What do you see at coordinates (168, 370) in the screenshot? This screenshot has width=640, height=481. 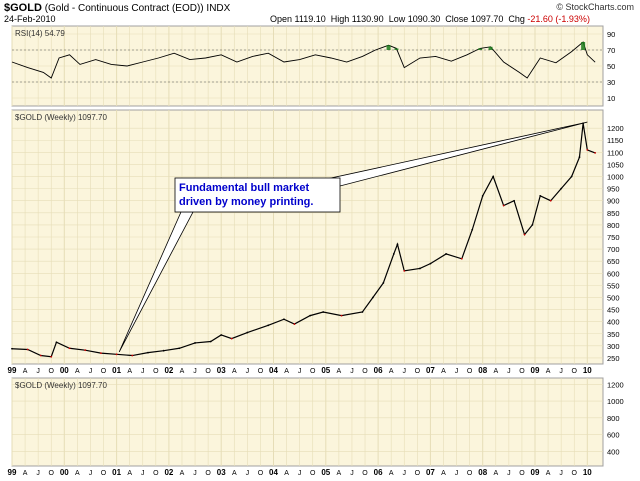 I see `price-xtick-12: 02` at bounding box center [168, 370].